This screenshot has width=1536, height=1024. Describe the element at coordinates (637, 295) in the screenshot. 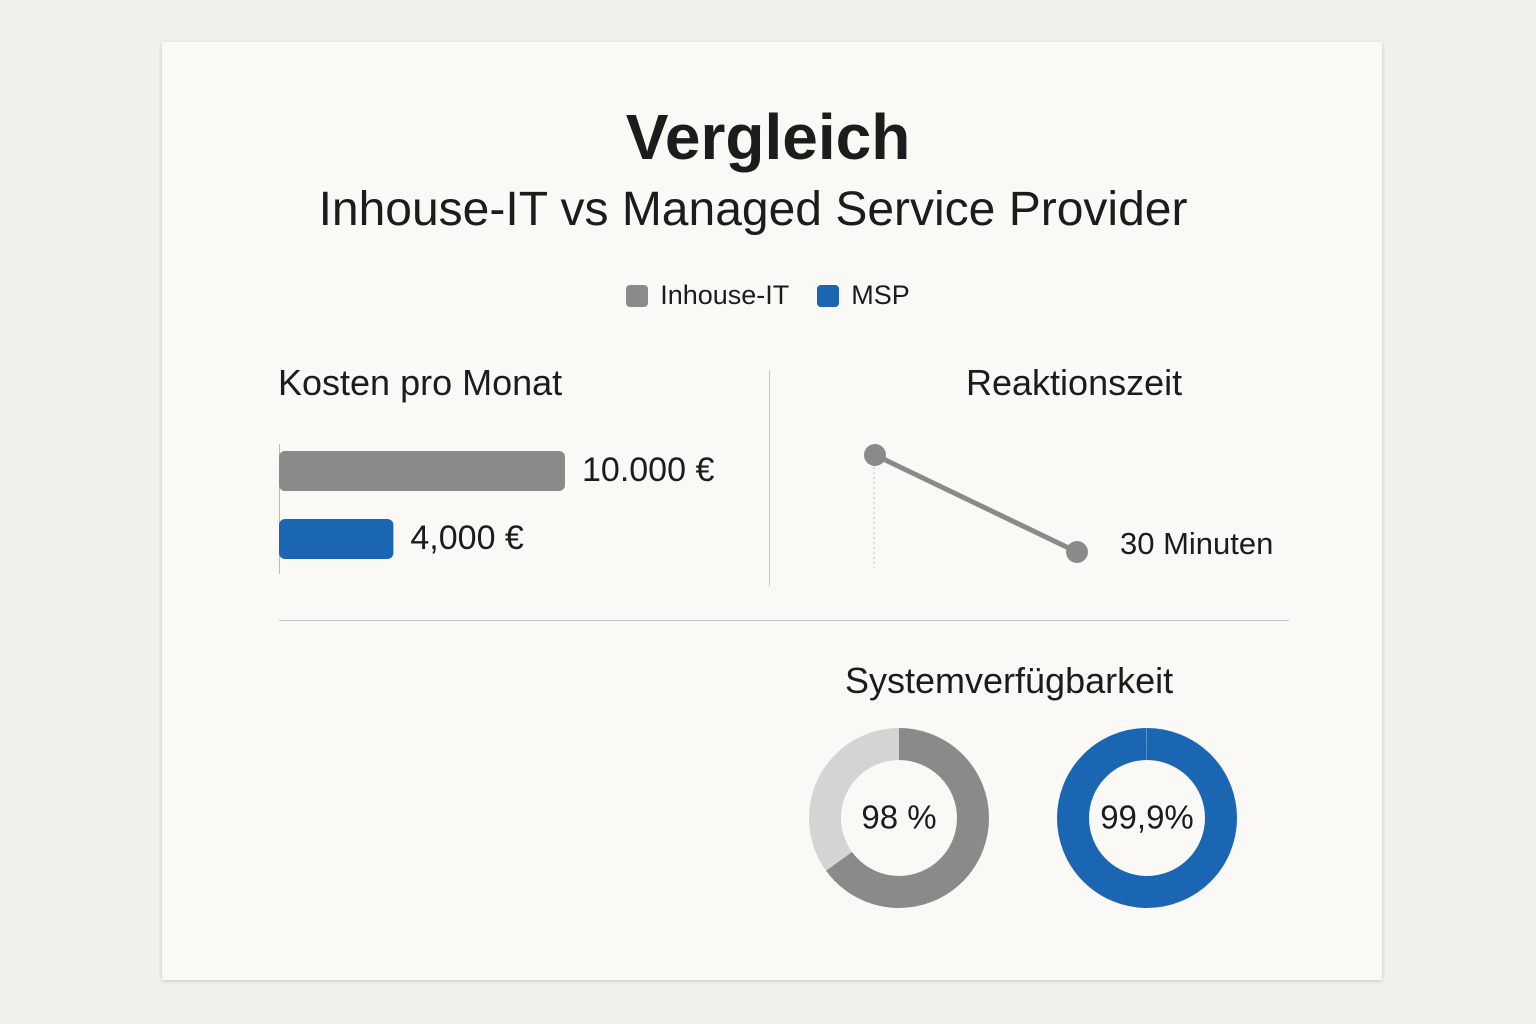

I see `legend-swatch-inhouse` at that location.